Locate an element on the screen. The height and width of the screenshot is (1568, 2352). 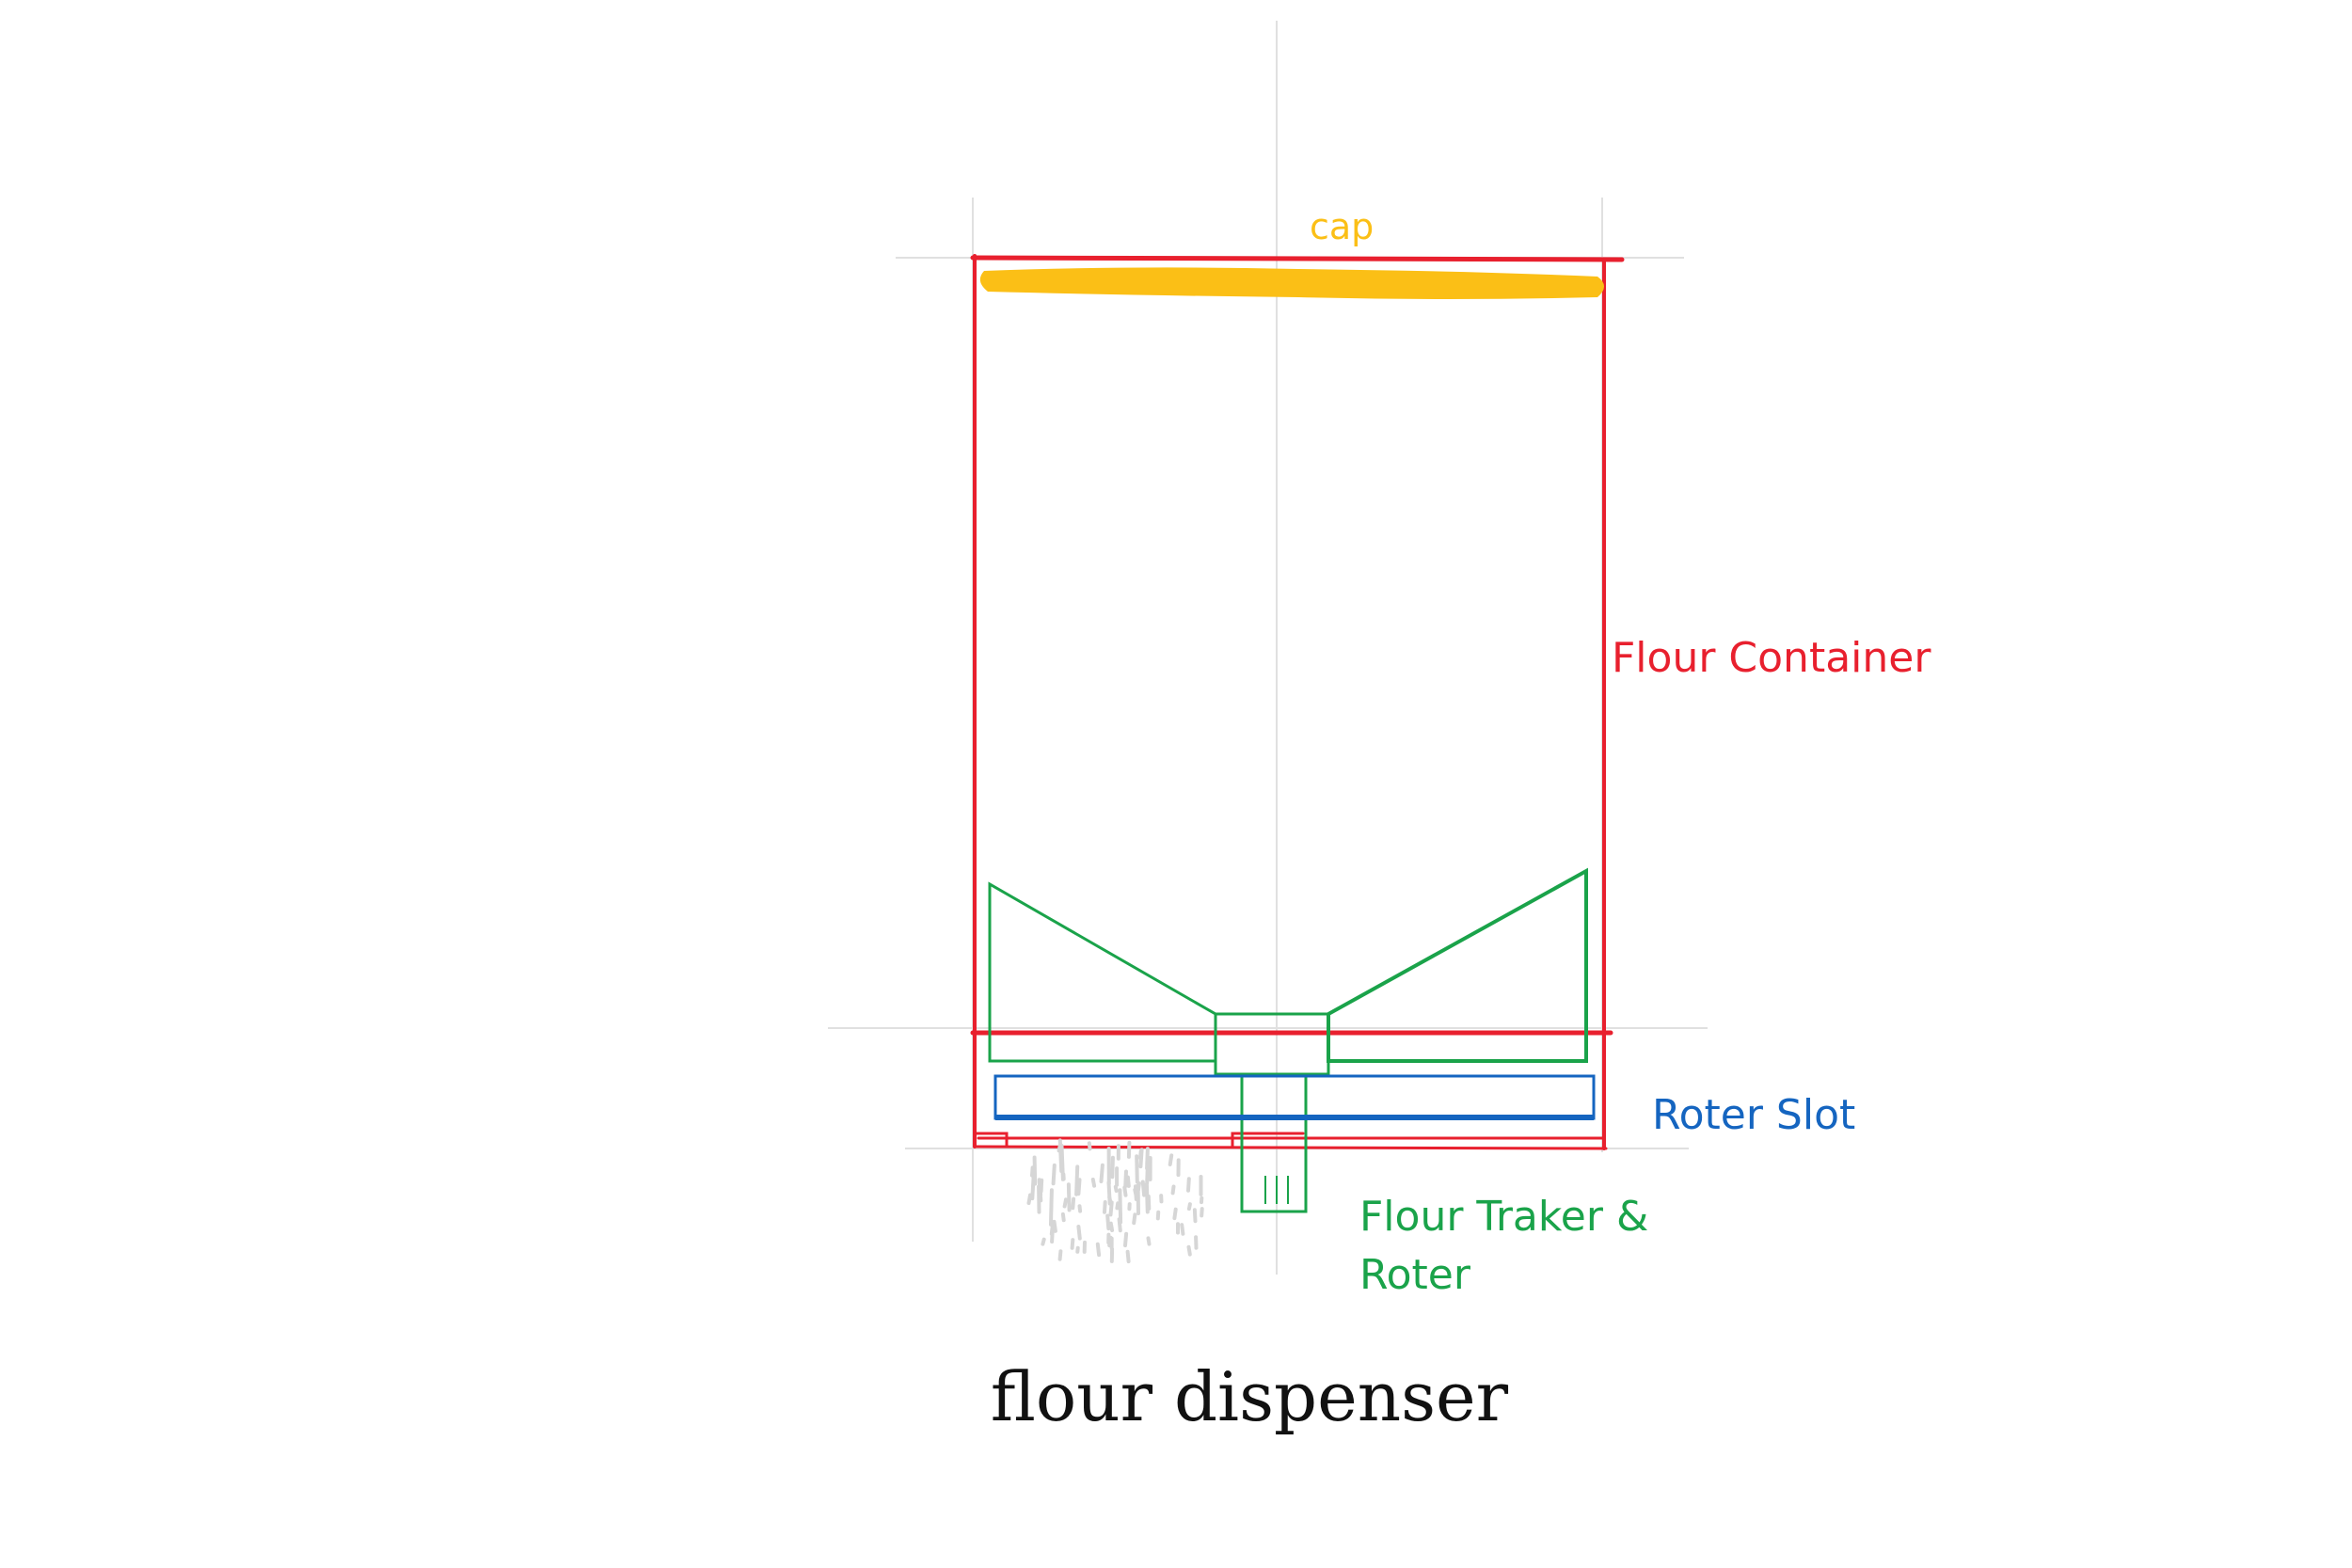
flour-particles is located at coordinates (1115, 1201).